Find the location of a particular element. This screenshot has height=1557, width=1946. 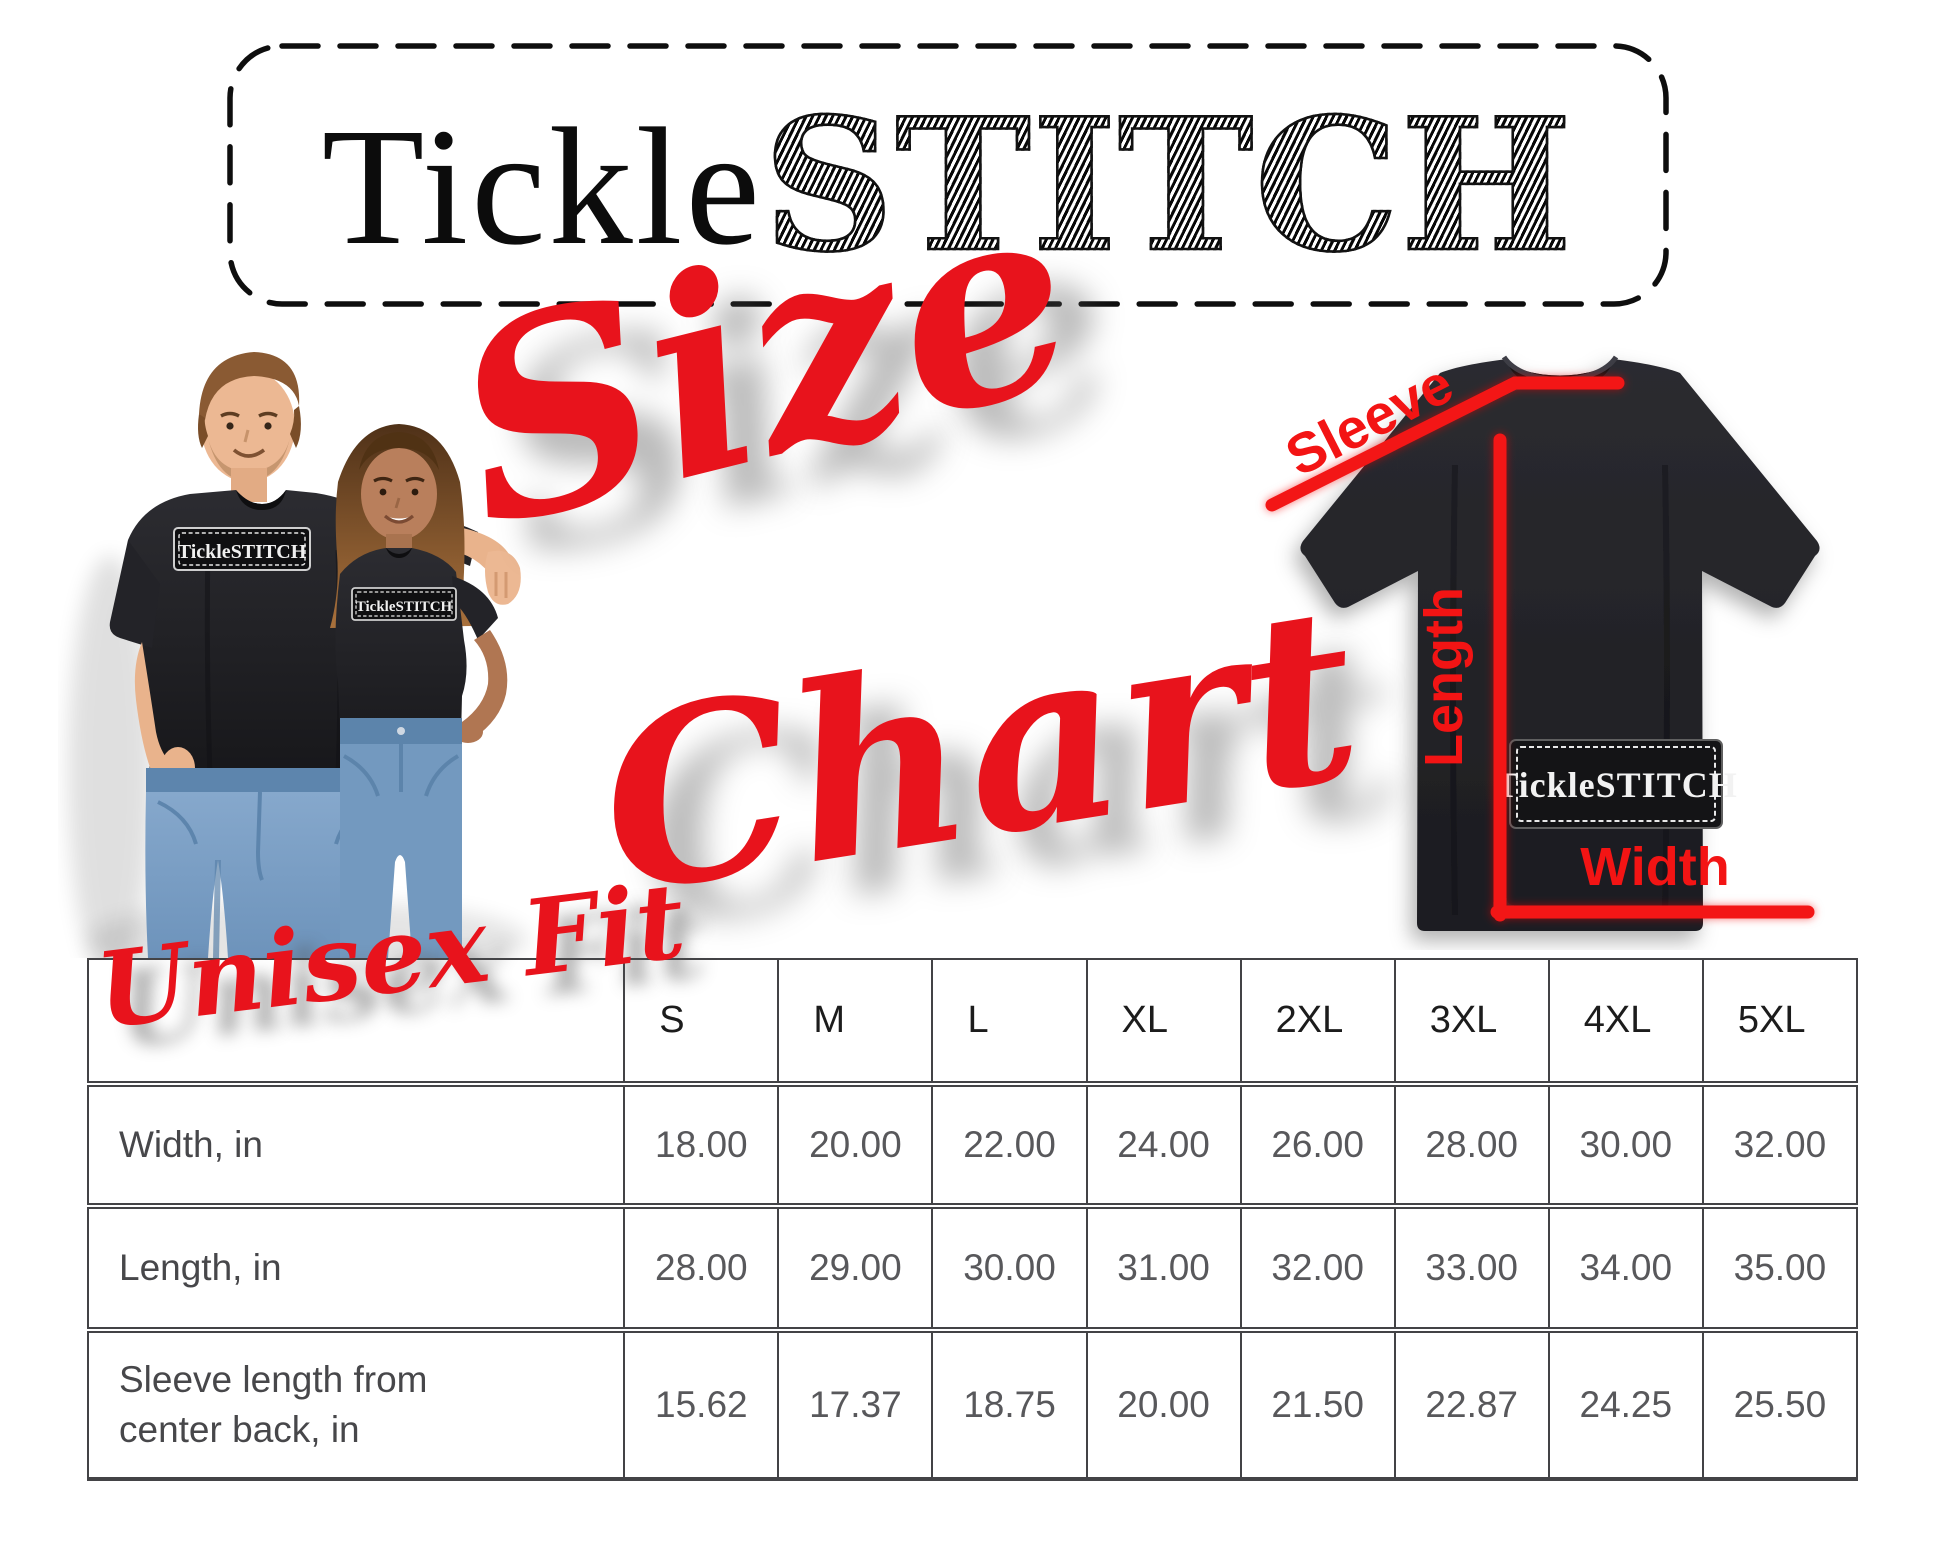

size-col-m: M is located at coordinates (855, 1021).